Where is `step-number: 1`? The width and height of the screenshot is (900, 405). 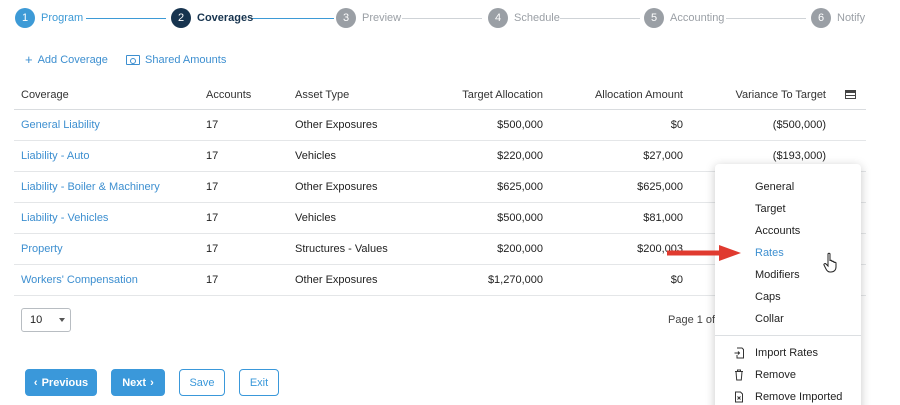 step-number: 1 is located at coordinates (25, 18).